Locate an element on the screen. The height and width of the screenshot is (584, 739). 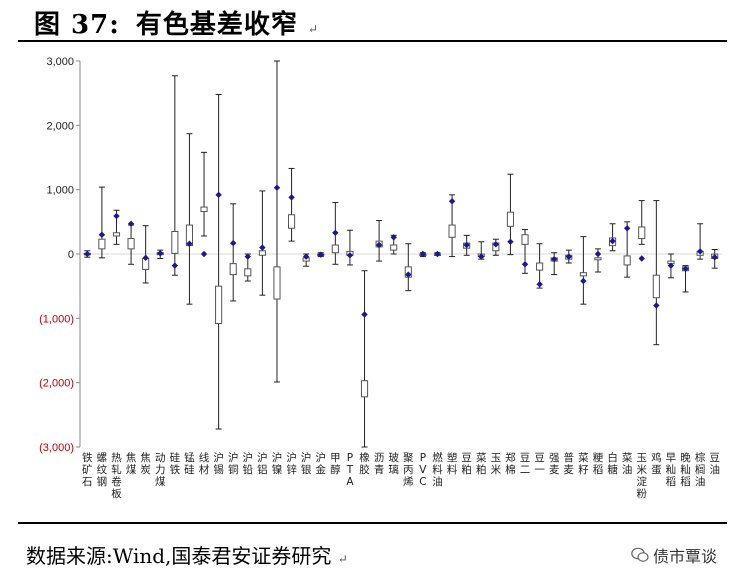
x-tick-label: 沪镍 is located at coordinates (277, 463).